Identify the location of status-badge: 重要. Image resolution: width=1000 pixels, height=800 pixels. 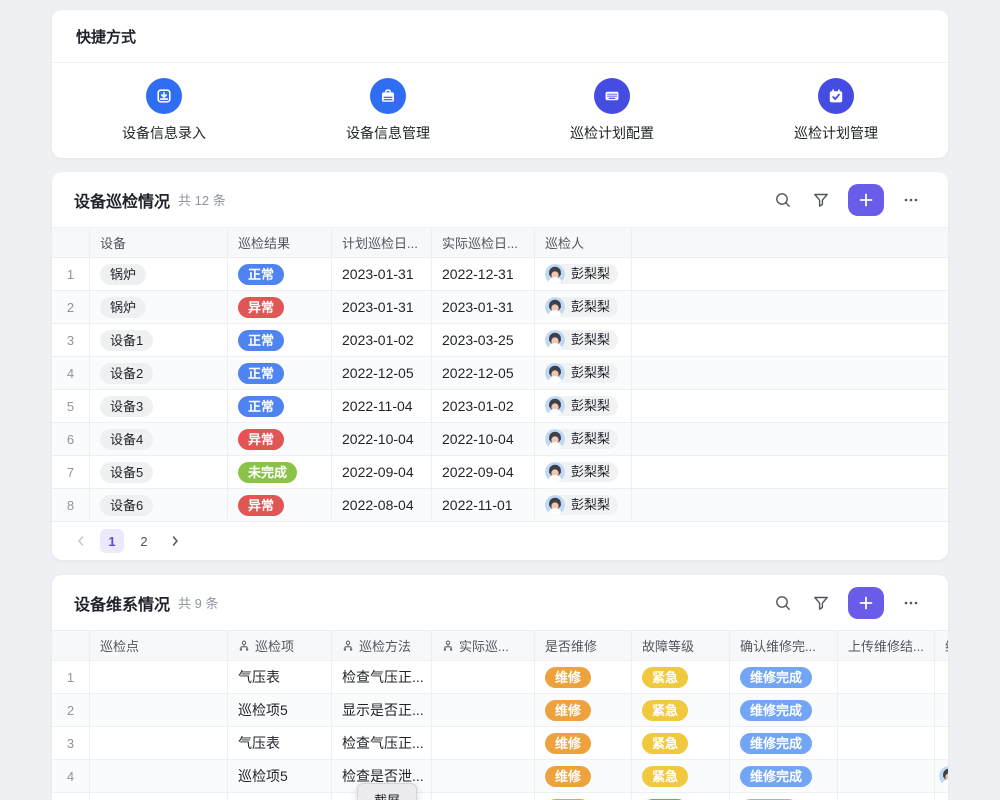
(665, 799).